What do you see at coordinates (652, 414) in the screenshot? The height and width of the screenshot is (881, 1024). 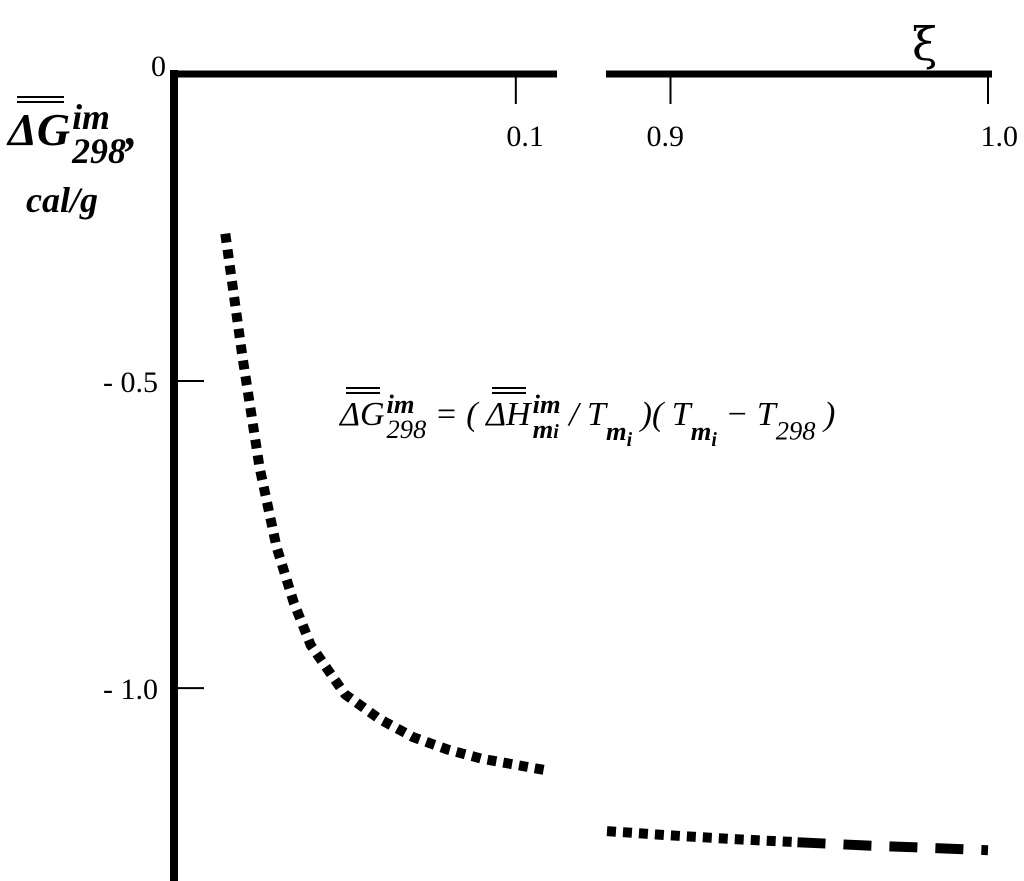 I see `formula-close-open: )(` at bounding box center [652, 414].